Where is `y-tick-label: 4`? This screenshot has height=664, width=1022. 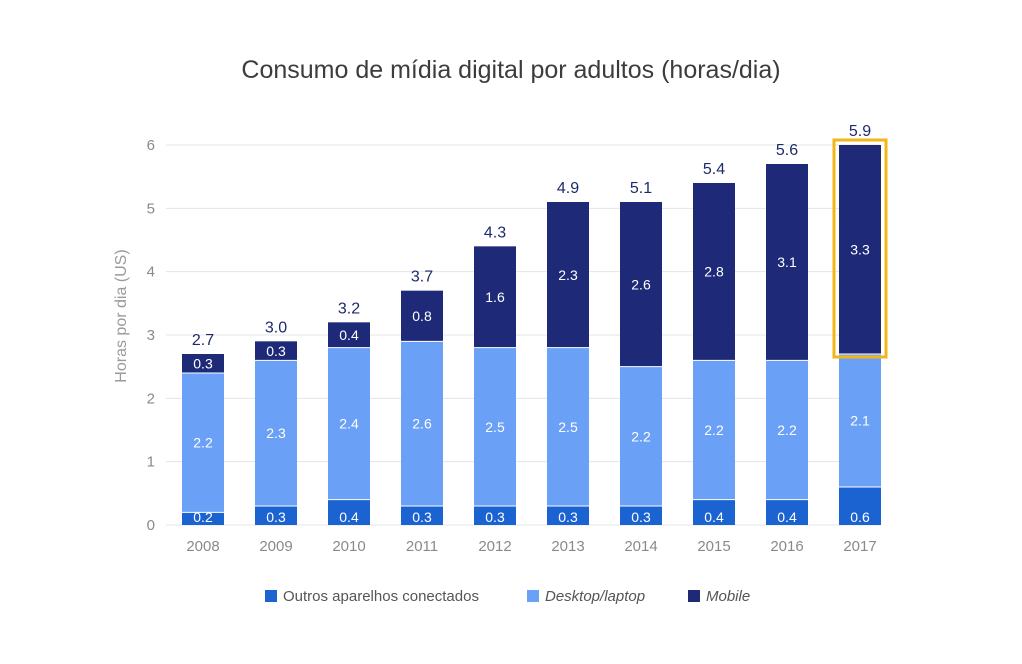
y-tick-label: 4 is located at coordinates (151, 272).